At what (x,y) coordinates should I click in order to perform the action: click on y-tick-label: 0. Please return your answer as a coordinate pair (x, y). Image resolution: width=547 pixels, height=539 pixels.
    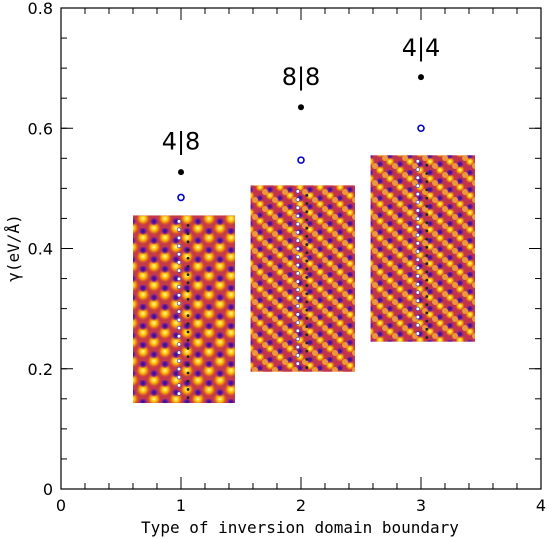
    Looking at the image, I should click on (48, 489).